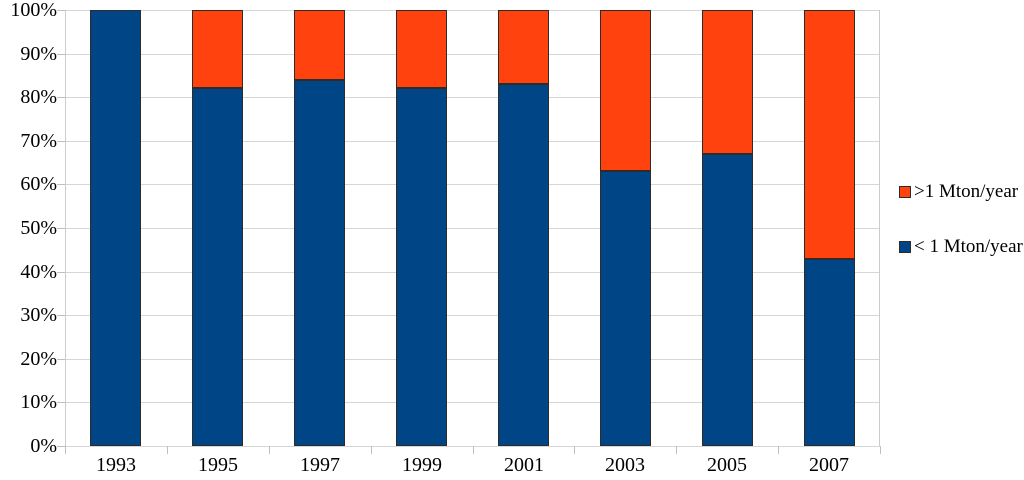 This screenshot has height=480, width=1024. What do you see at coordinates (829, 465) in the screenshot?
I see `x-tick-label: 2007` at bounding box center [829, 465].